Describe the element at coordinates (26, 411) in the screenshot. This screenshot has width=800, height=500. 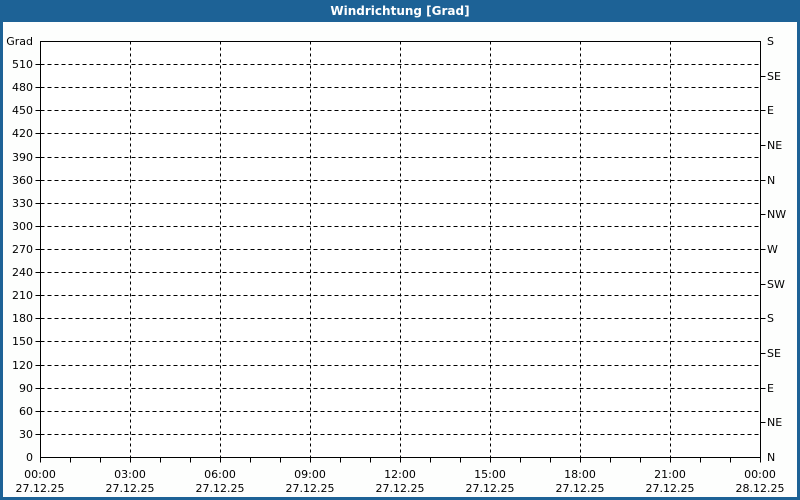
I see `y-axis-label-left: 60` at that location.